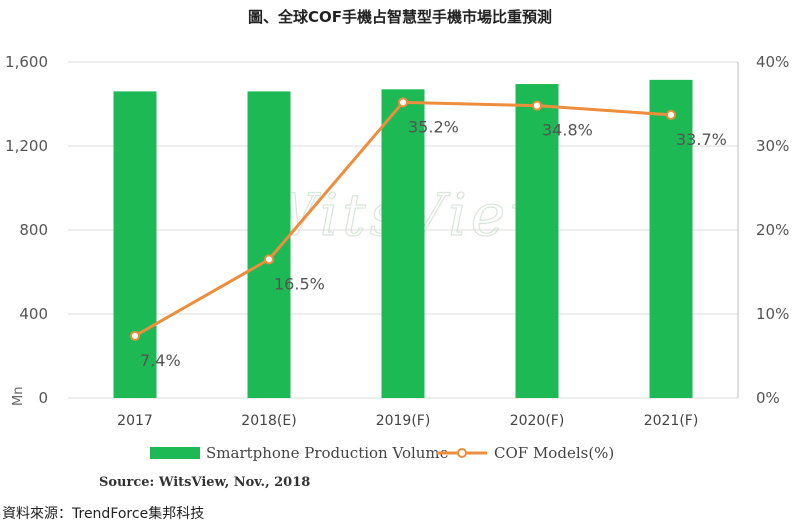  Describe the element at coordinates (772, 62) in the screenshot. I see `y2-tick-label: 40%` at that location.